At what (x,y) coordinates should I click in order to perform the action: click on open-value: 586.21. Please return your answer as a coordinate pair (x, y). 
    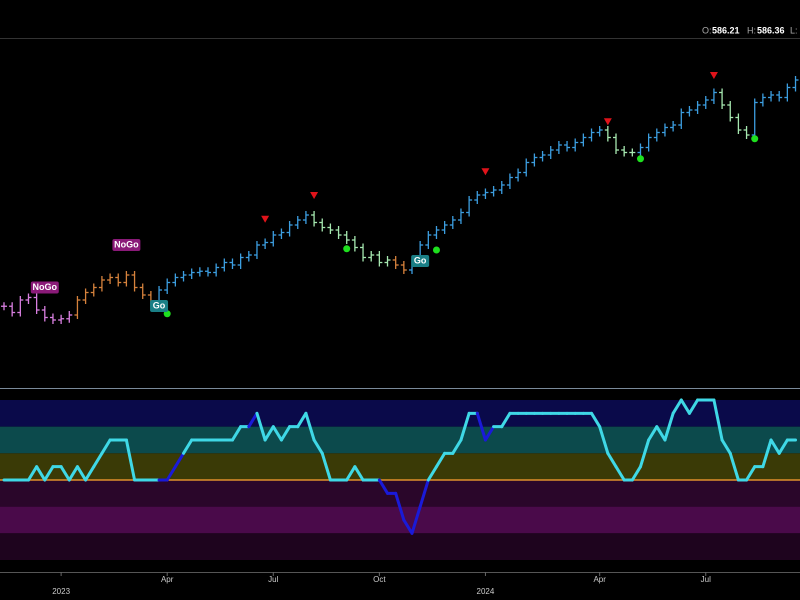
    Looking at the image, I should click on (726, 30).